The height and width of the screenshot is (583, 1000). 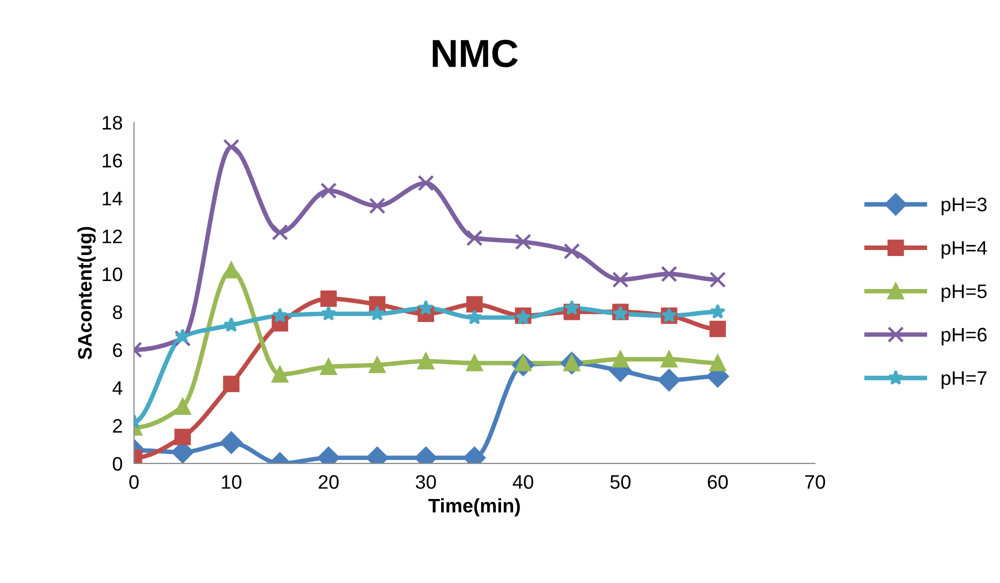 I want to click on x-axis-title: Time(min), so click(x=474, y=507).